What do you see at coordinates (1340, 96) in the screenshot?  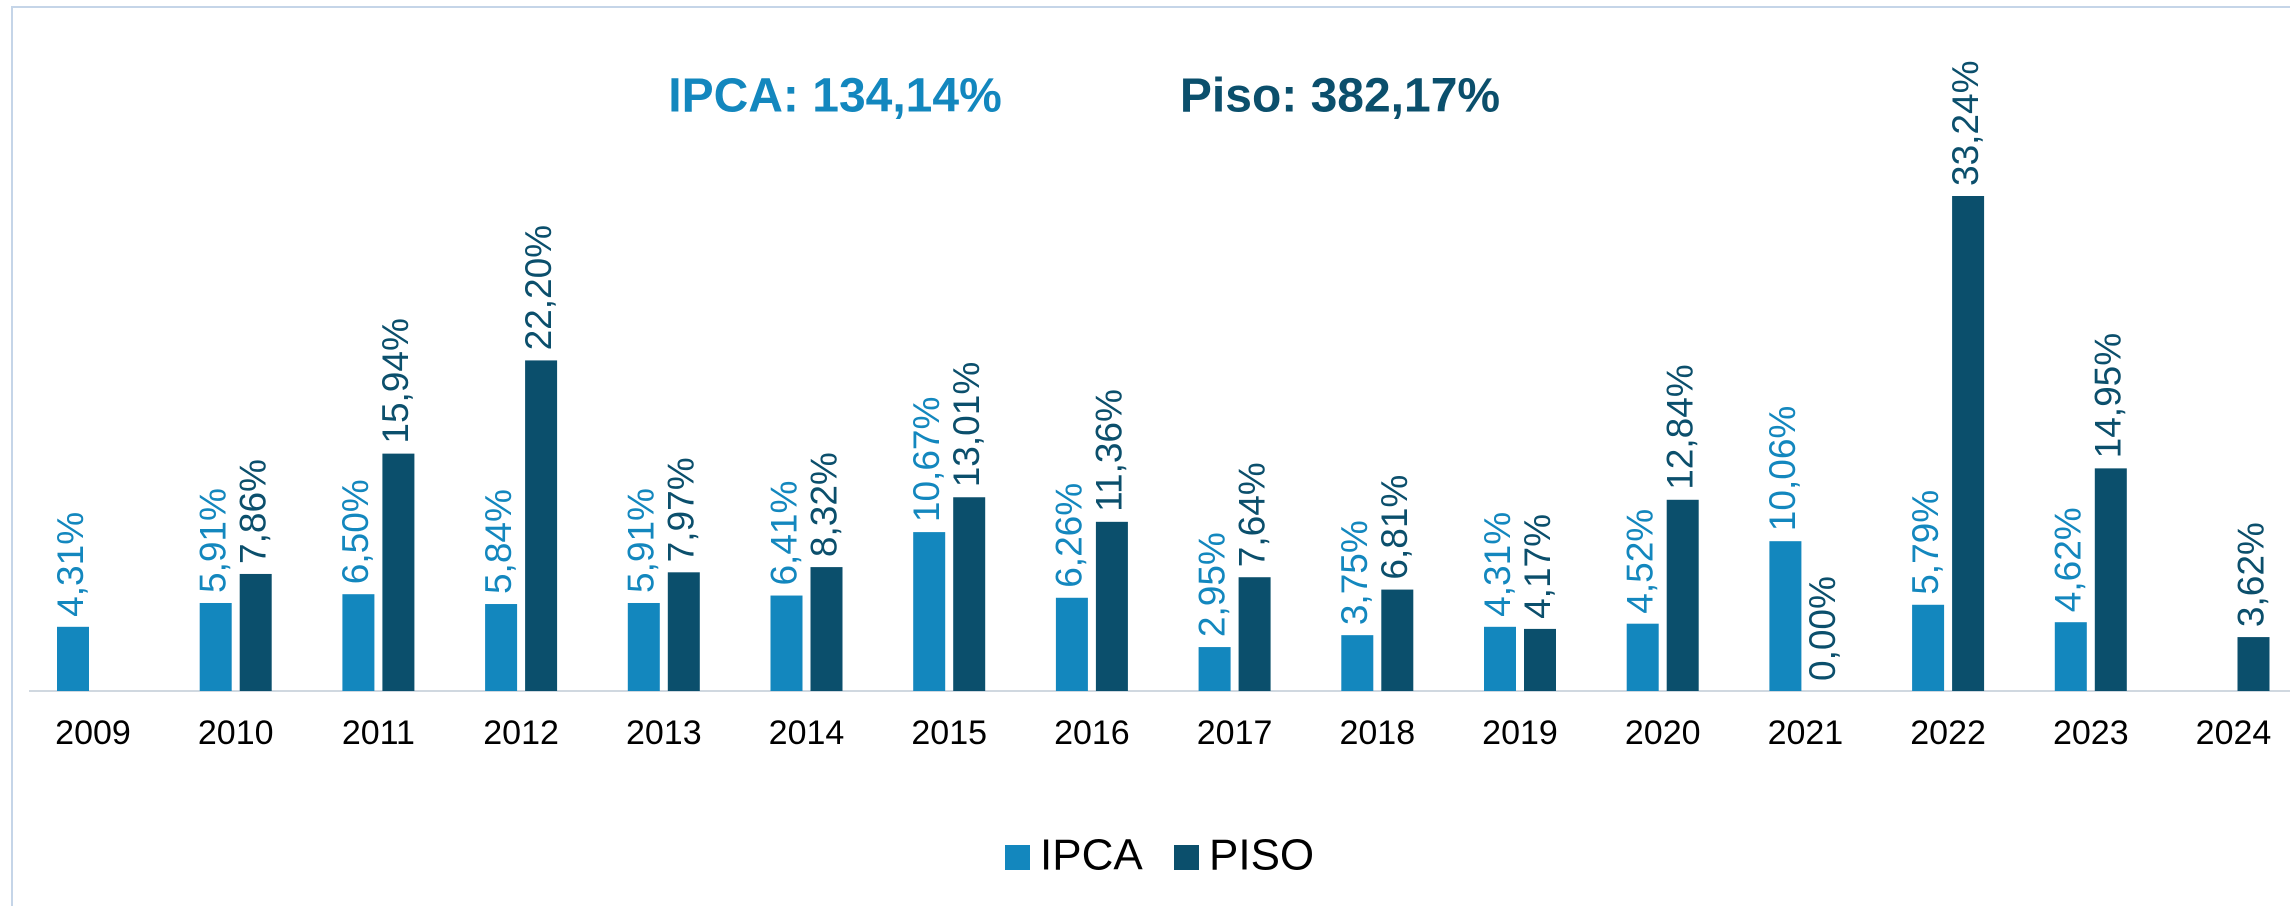 I see `annotation: Piso: 382,17%` at bounding box center [1340, 96].